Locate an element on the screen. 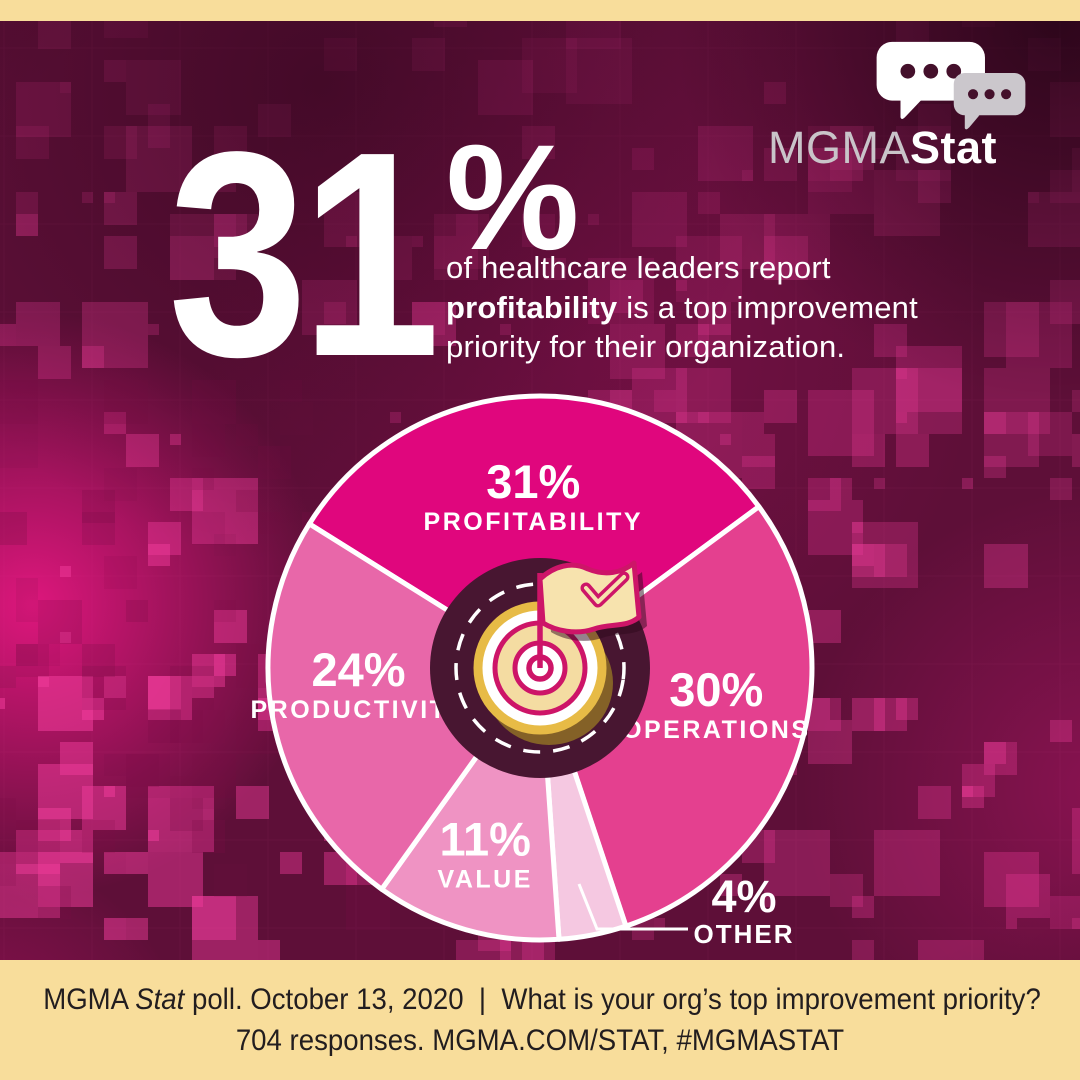 The height and width of the screenshot is (1080, 1080). headline-copy-bold: profitability is located at coordinates (532, 307).